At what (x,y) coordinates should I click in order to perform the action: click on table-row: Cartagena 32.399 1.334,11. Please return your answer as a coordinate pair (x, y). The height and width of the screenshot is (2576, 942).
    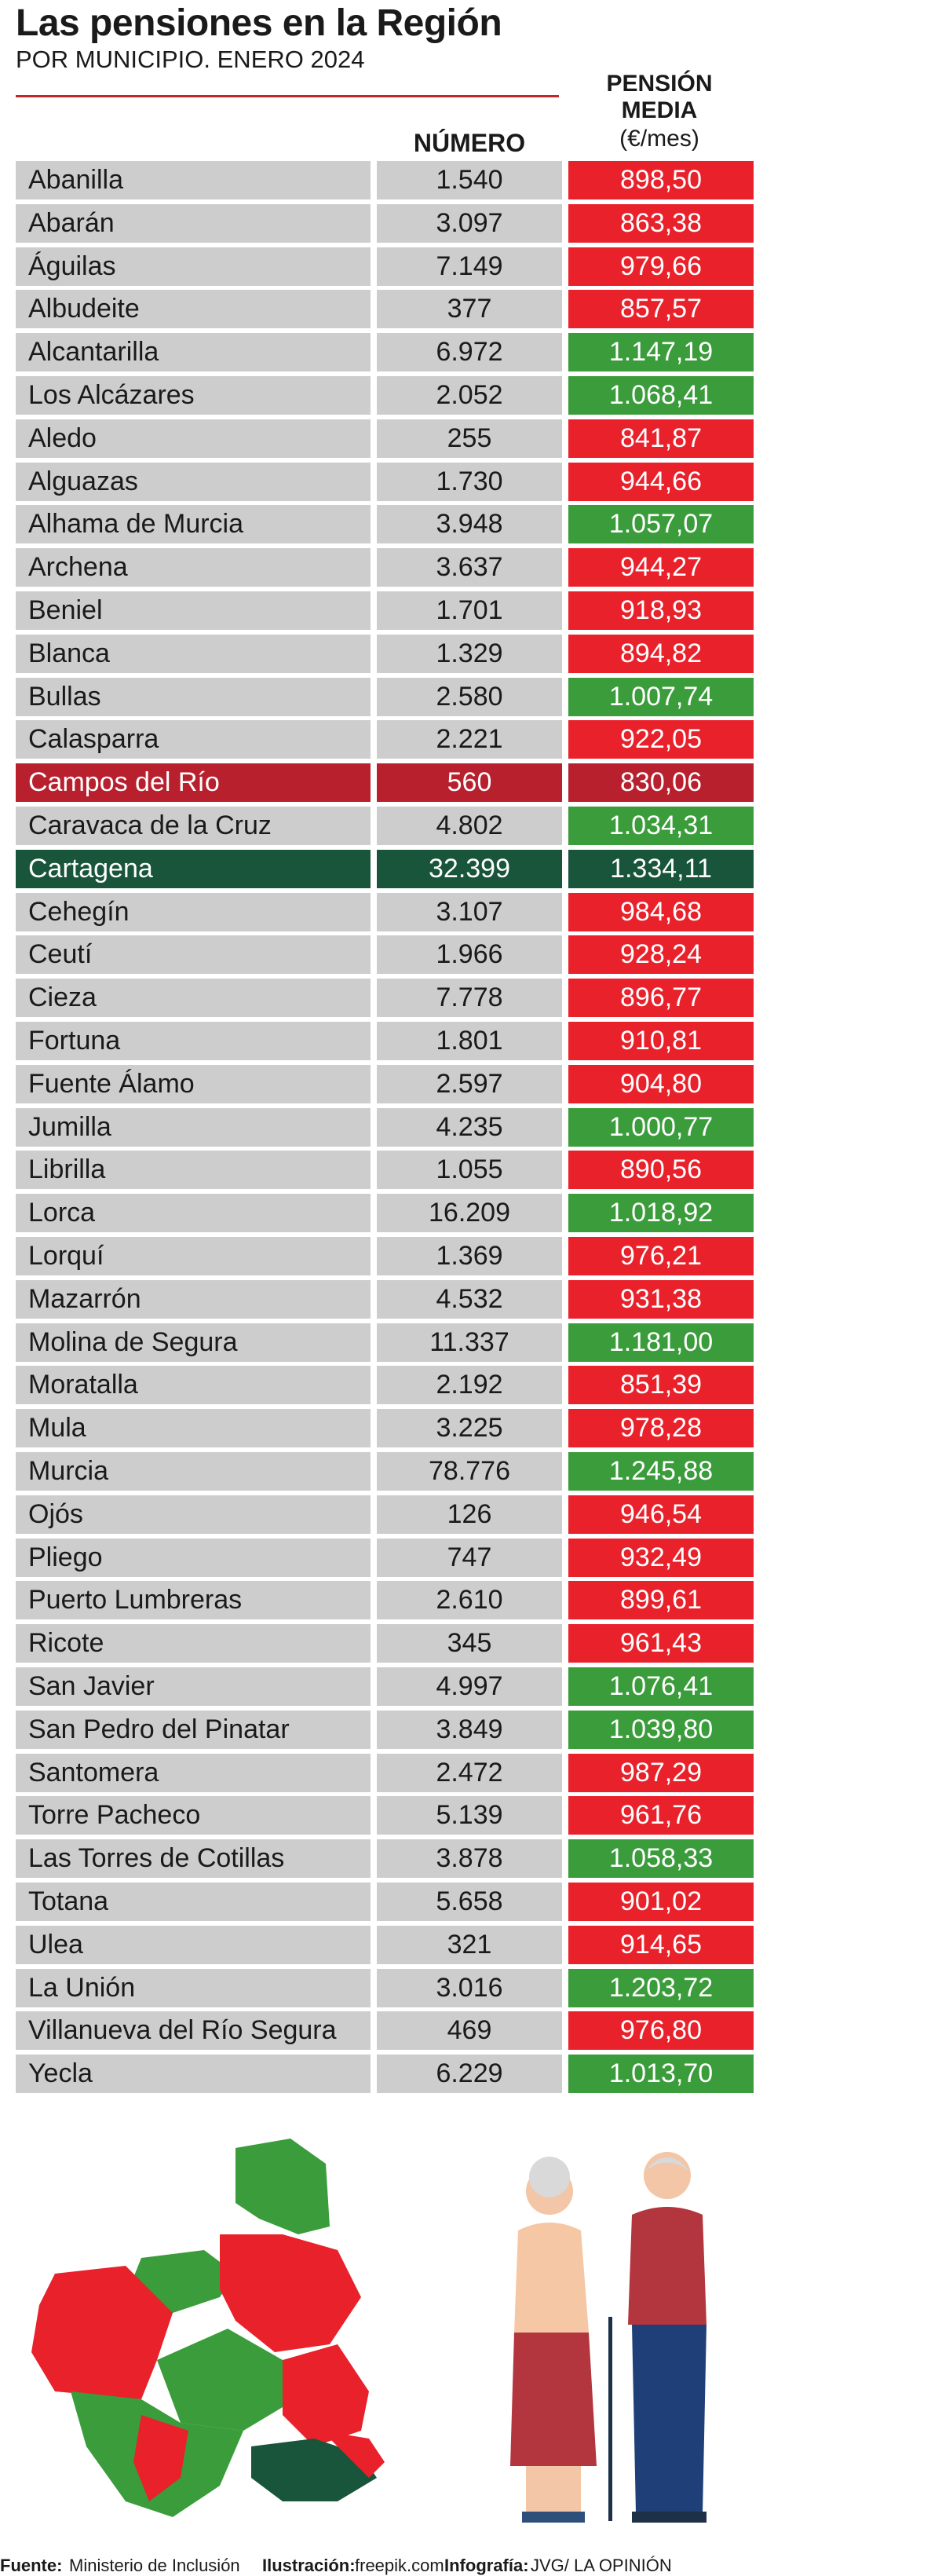
    Looking at the image, I should click on (471, 869).